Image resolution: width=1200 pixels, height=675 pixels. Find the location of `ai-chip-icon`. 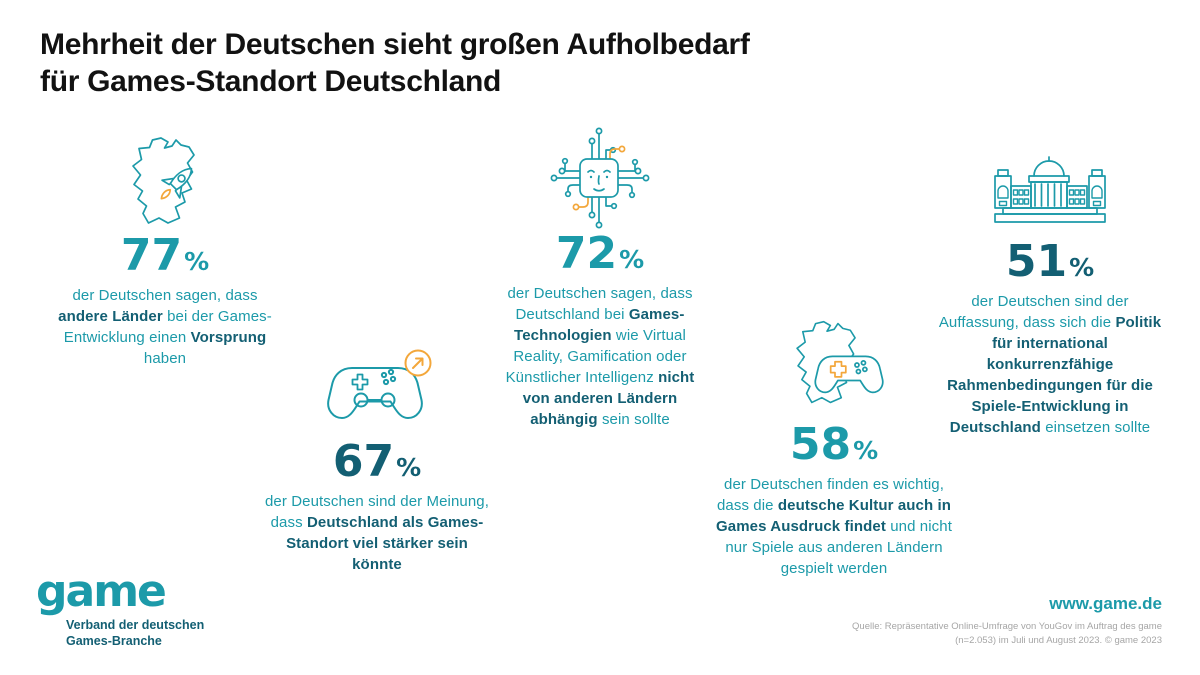

ai-chip-icon is located at coordinates (600, 177).